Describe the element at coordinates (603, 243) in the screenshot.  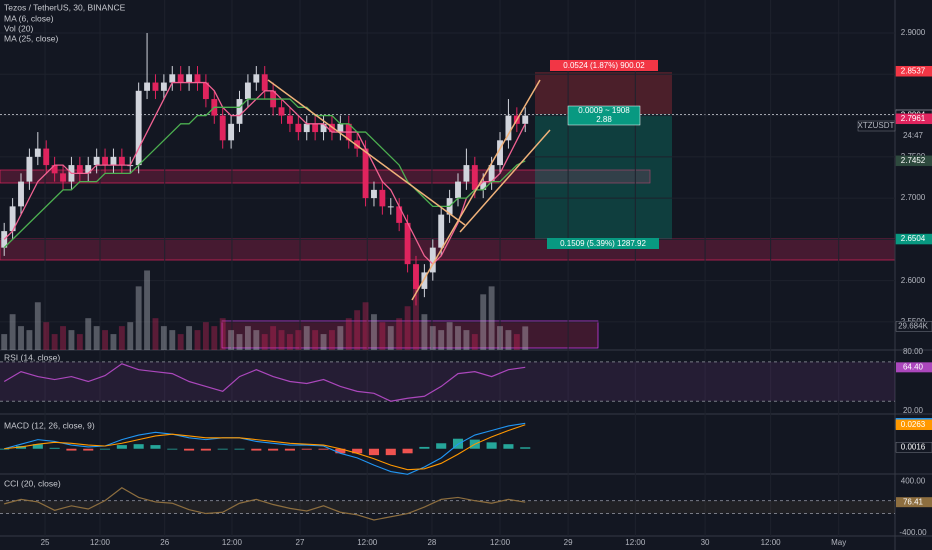
I see `target-box` at that location.